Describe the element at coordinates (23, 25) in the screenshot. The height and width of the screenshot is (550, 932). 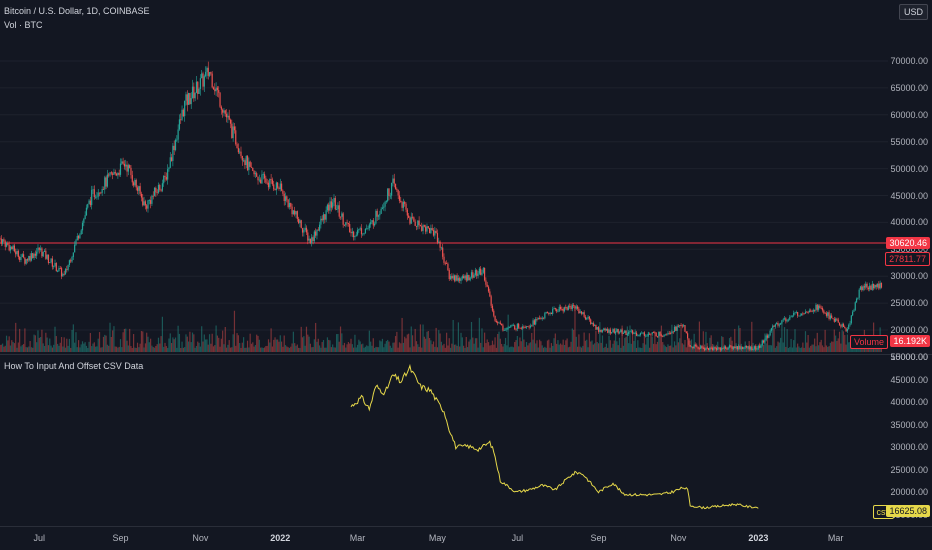
I see `volume-legend: Vol · BTC` at that location.